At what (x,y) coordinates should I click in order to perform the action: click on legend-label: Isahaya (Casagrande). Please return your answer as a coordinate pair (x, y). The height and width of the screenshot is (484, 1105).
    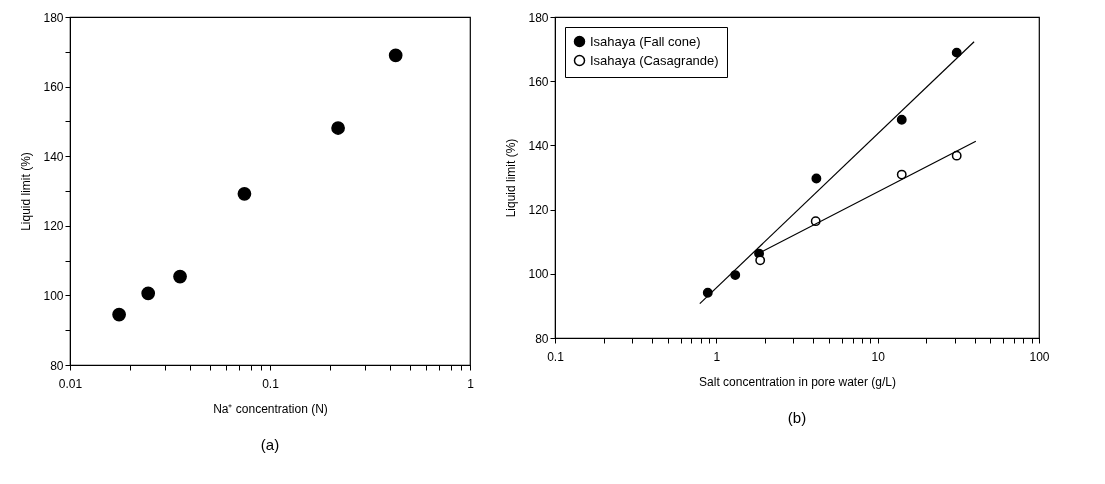
    Looking at the image, I should click on (654, 60).